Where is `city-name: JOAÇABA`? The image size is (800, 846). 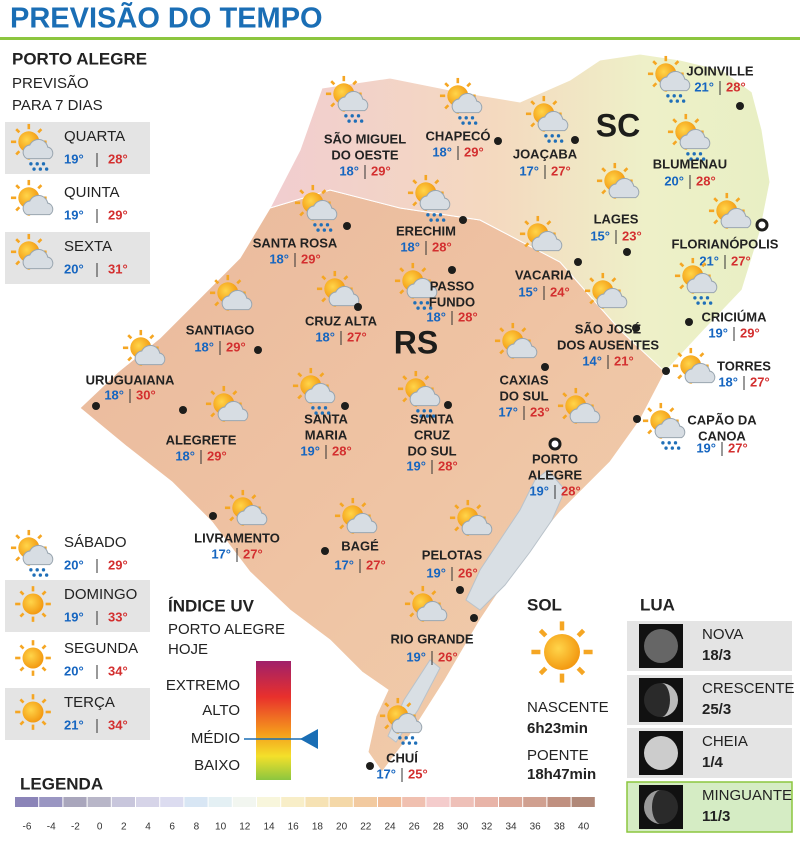
city-name: JOAÇABA is located at coordinates (545, 153).